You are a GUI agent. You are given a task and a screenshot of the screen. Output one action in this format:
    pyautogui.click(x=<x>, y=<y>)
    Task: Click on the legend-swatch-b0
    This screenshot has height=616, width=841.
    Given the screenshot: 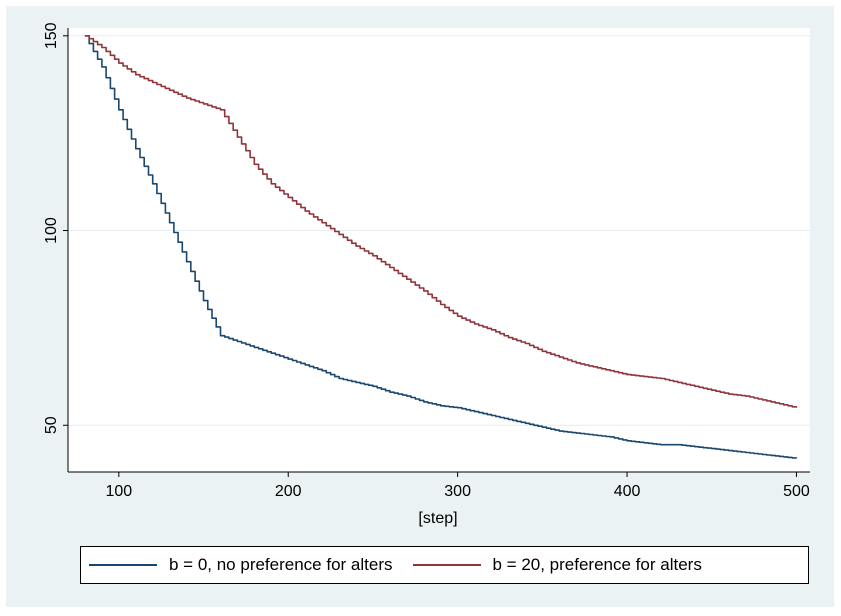 What is the action you would take?
    pyautogui.click(x=123, y=565)
    